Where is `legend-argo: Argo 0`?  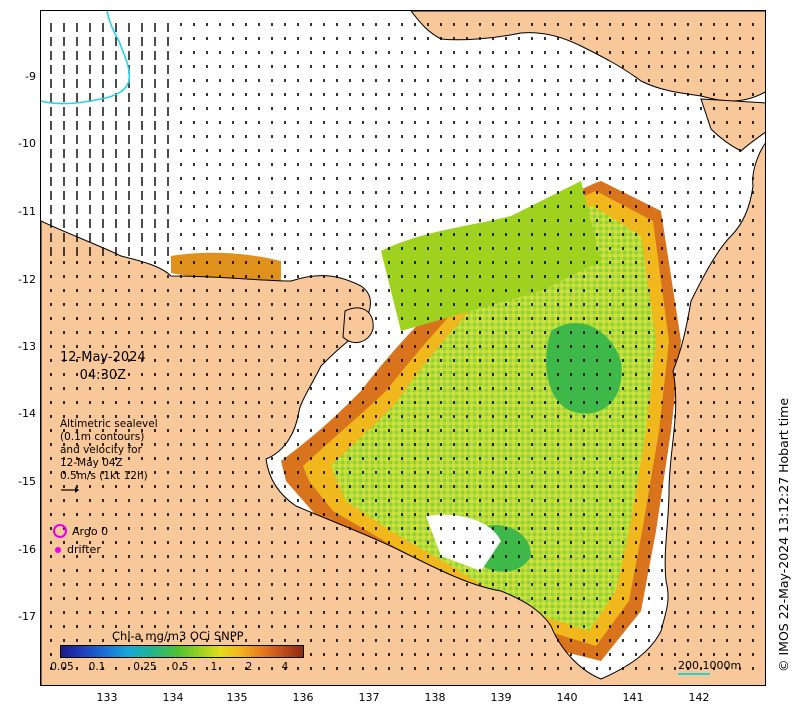
legend-argo: Argo 0 is located at coordinates (80, 531).